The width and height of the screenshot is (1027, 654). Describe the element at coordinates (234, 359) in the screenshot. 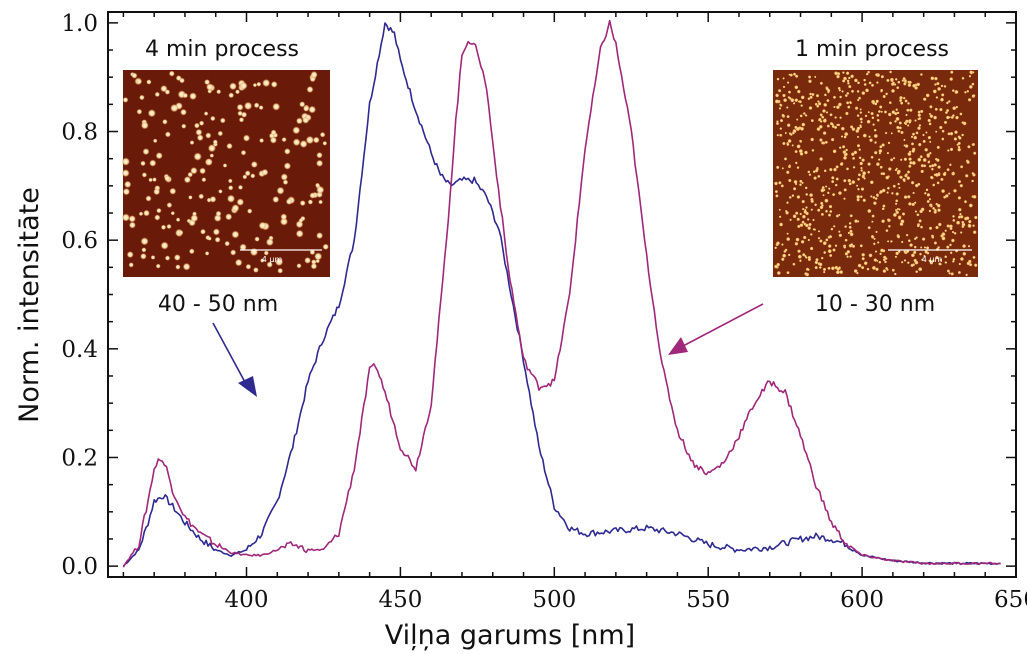

I see `left-arrow` at that location.